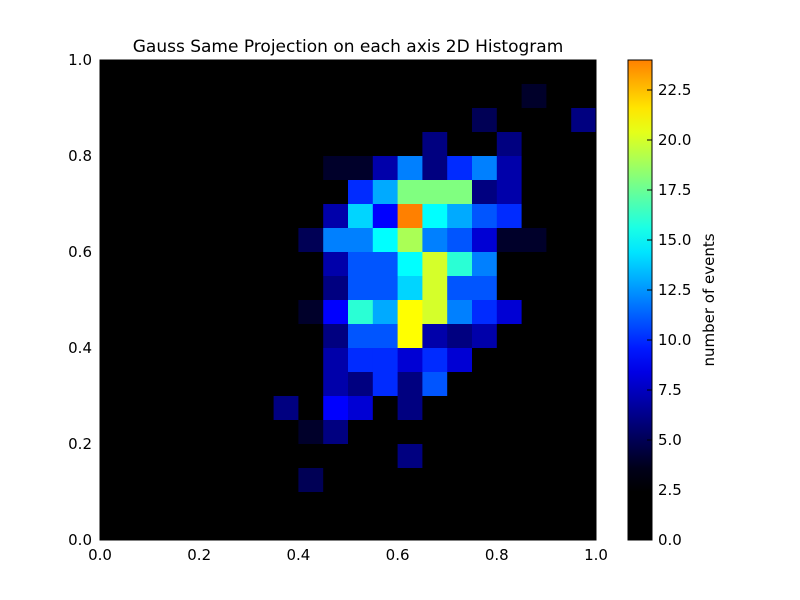  Describe the element at coordinates (670, 540) in the screenshot. I see `colorbar-tick-label: 0.0` at that location.